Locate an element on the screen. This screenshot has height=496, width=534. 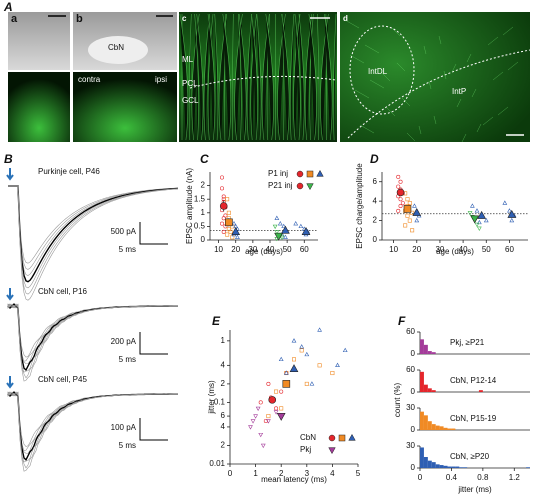
y-tick-label: 1.5 is located at coordinates (200, 198).